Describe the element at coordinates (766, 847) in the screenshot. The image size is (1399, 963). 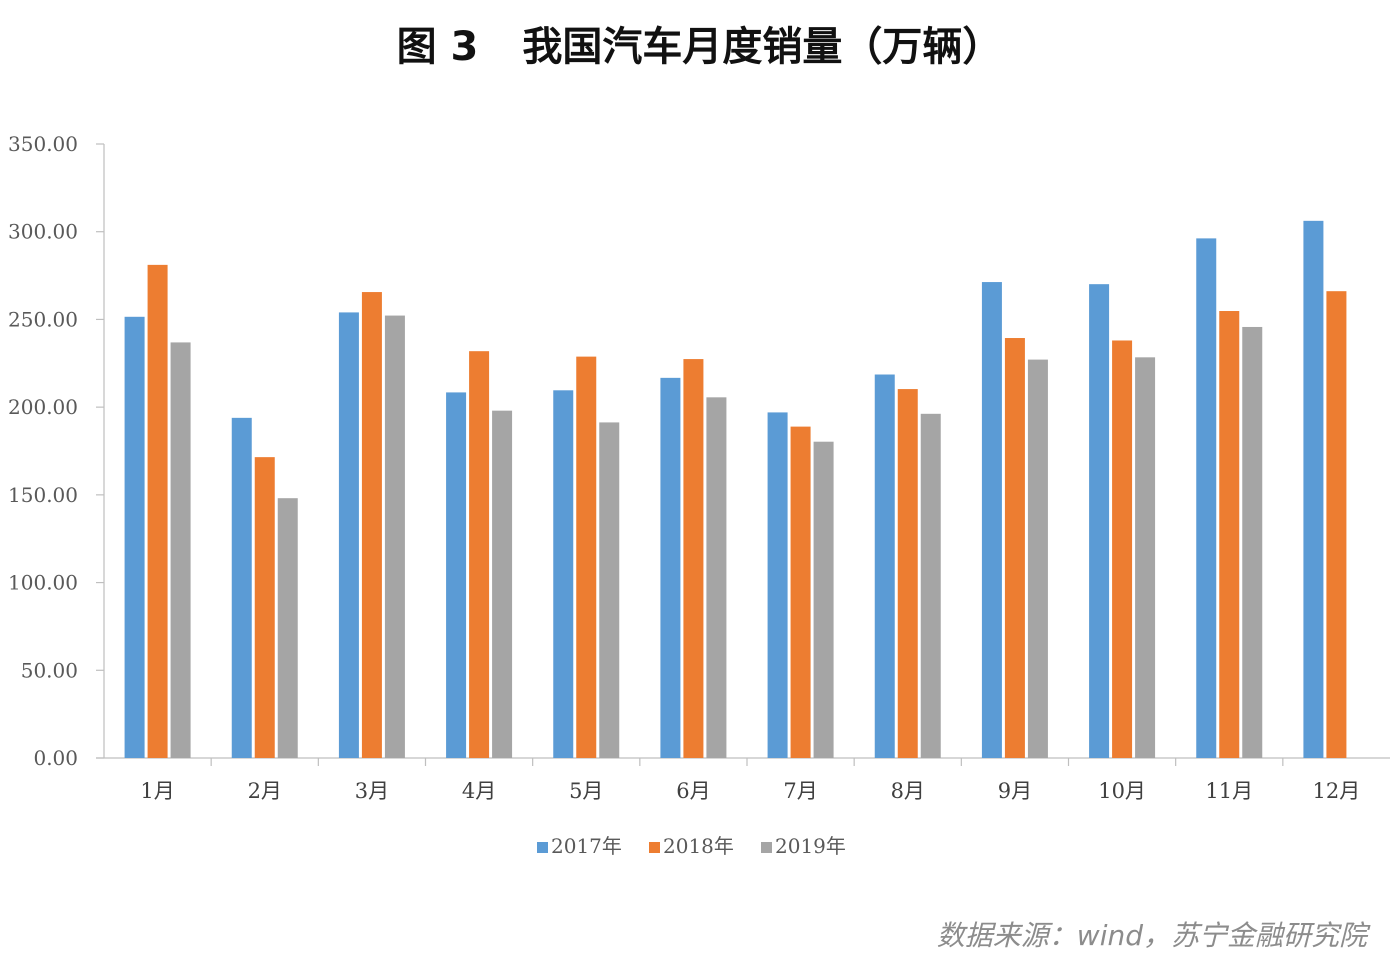
I see `legend-swatch-2019年` at that location.